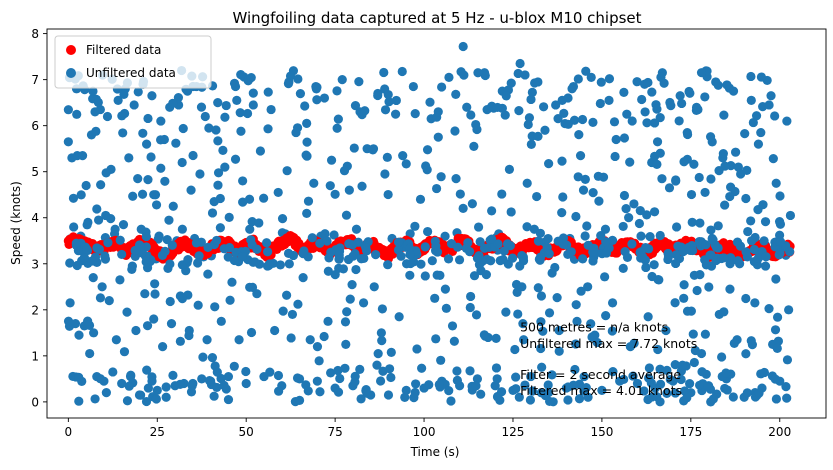 The width and height of the screenshot is (833, 470). What do you see at coordinates (246, 432) in the screenshot?
I see `x-tick-label: 50` at bounding box center [246, 432].